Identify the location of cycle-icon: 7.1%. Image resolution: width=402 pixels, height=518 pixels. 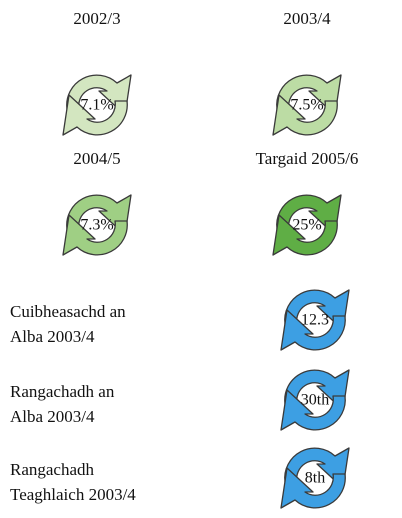
(97, 105).